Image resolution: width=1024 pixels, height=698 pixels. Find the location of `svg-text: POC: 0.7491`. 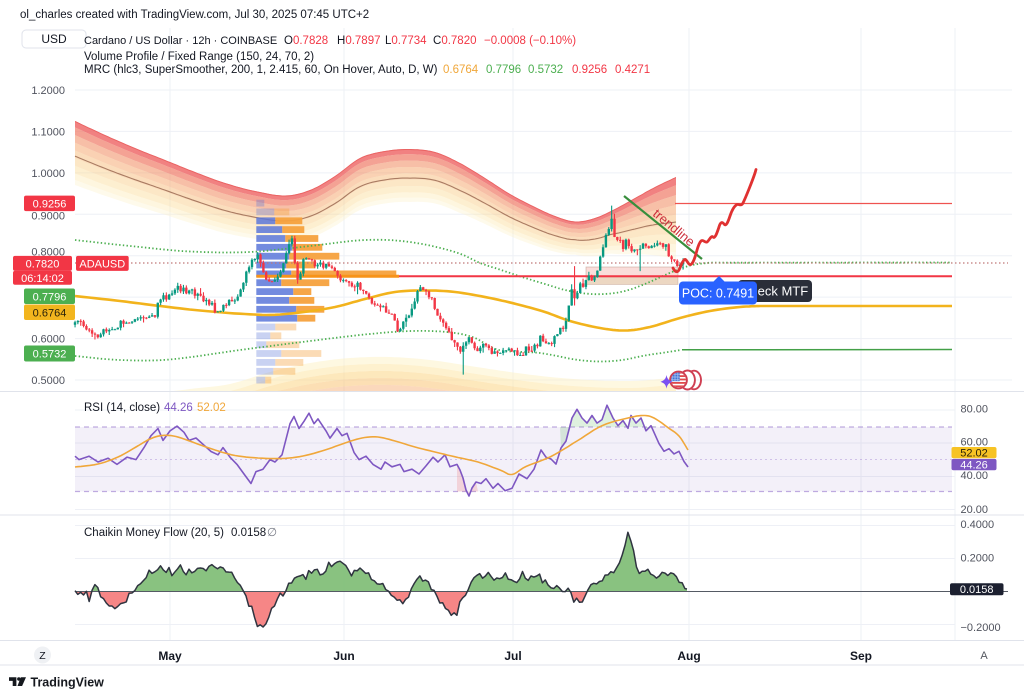

svg-text: POC: 0.7491 is located at coordinates (718, 294).